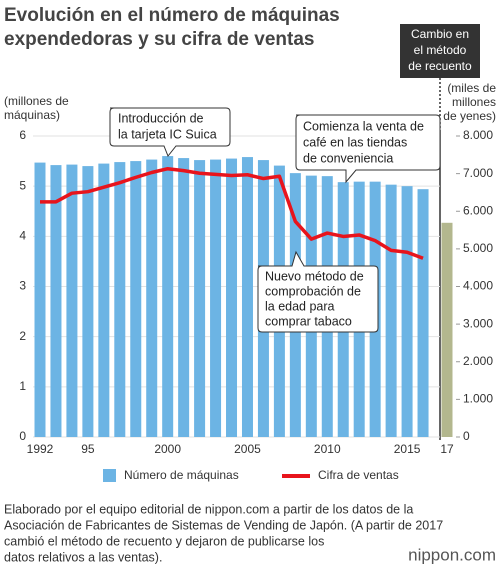  Describe the element at coordinates (440, 66) in the screenshot. I see `annotation: de recuento` at that location.